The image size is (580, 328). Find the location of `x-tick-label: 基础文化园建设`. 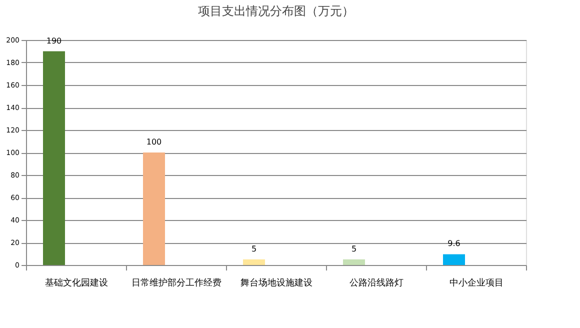

x-tick-label: 基础文化园建设 is located at coordinates (76, 283).